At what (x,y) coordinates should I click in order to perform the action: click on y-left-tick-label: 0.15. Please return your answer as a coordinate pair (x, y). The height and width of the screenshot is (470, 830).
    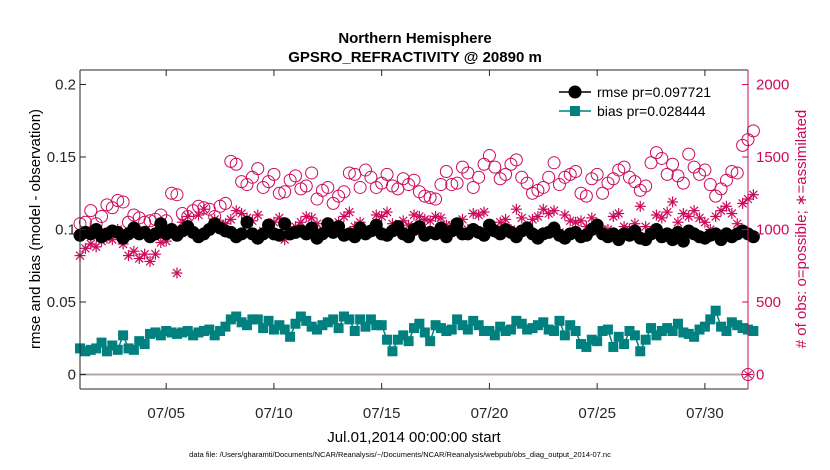
    Looking at the image, I should click on (61, 157).